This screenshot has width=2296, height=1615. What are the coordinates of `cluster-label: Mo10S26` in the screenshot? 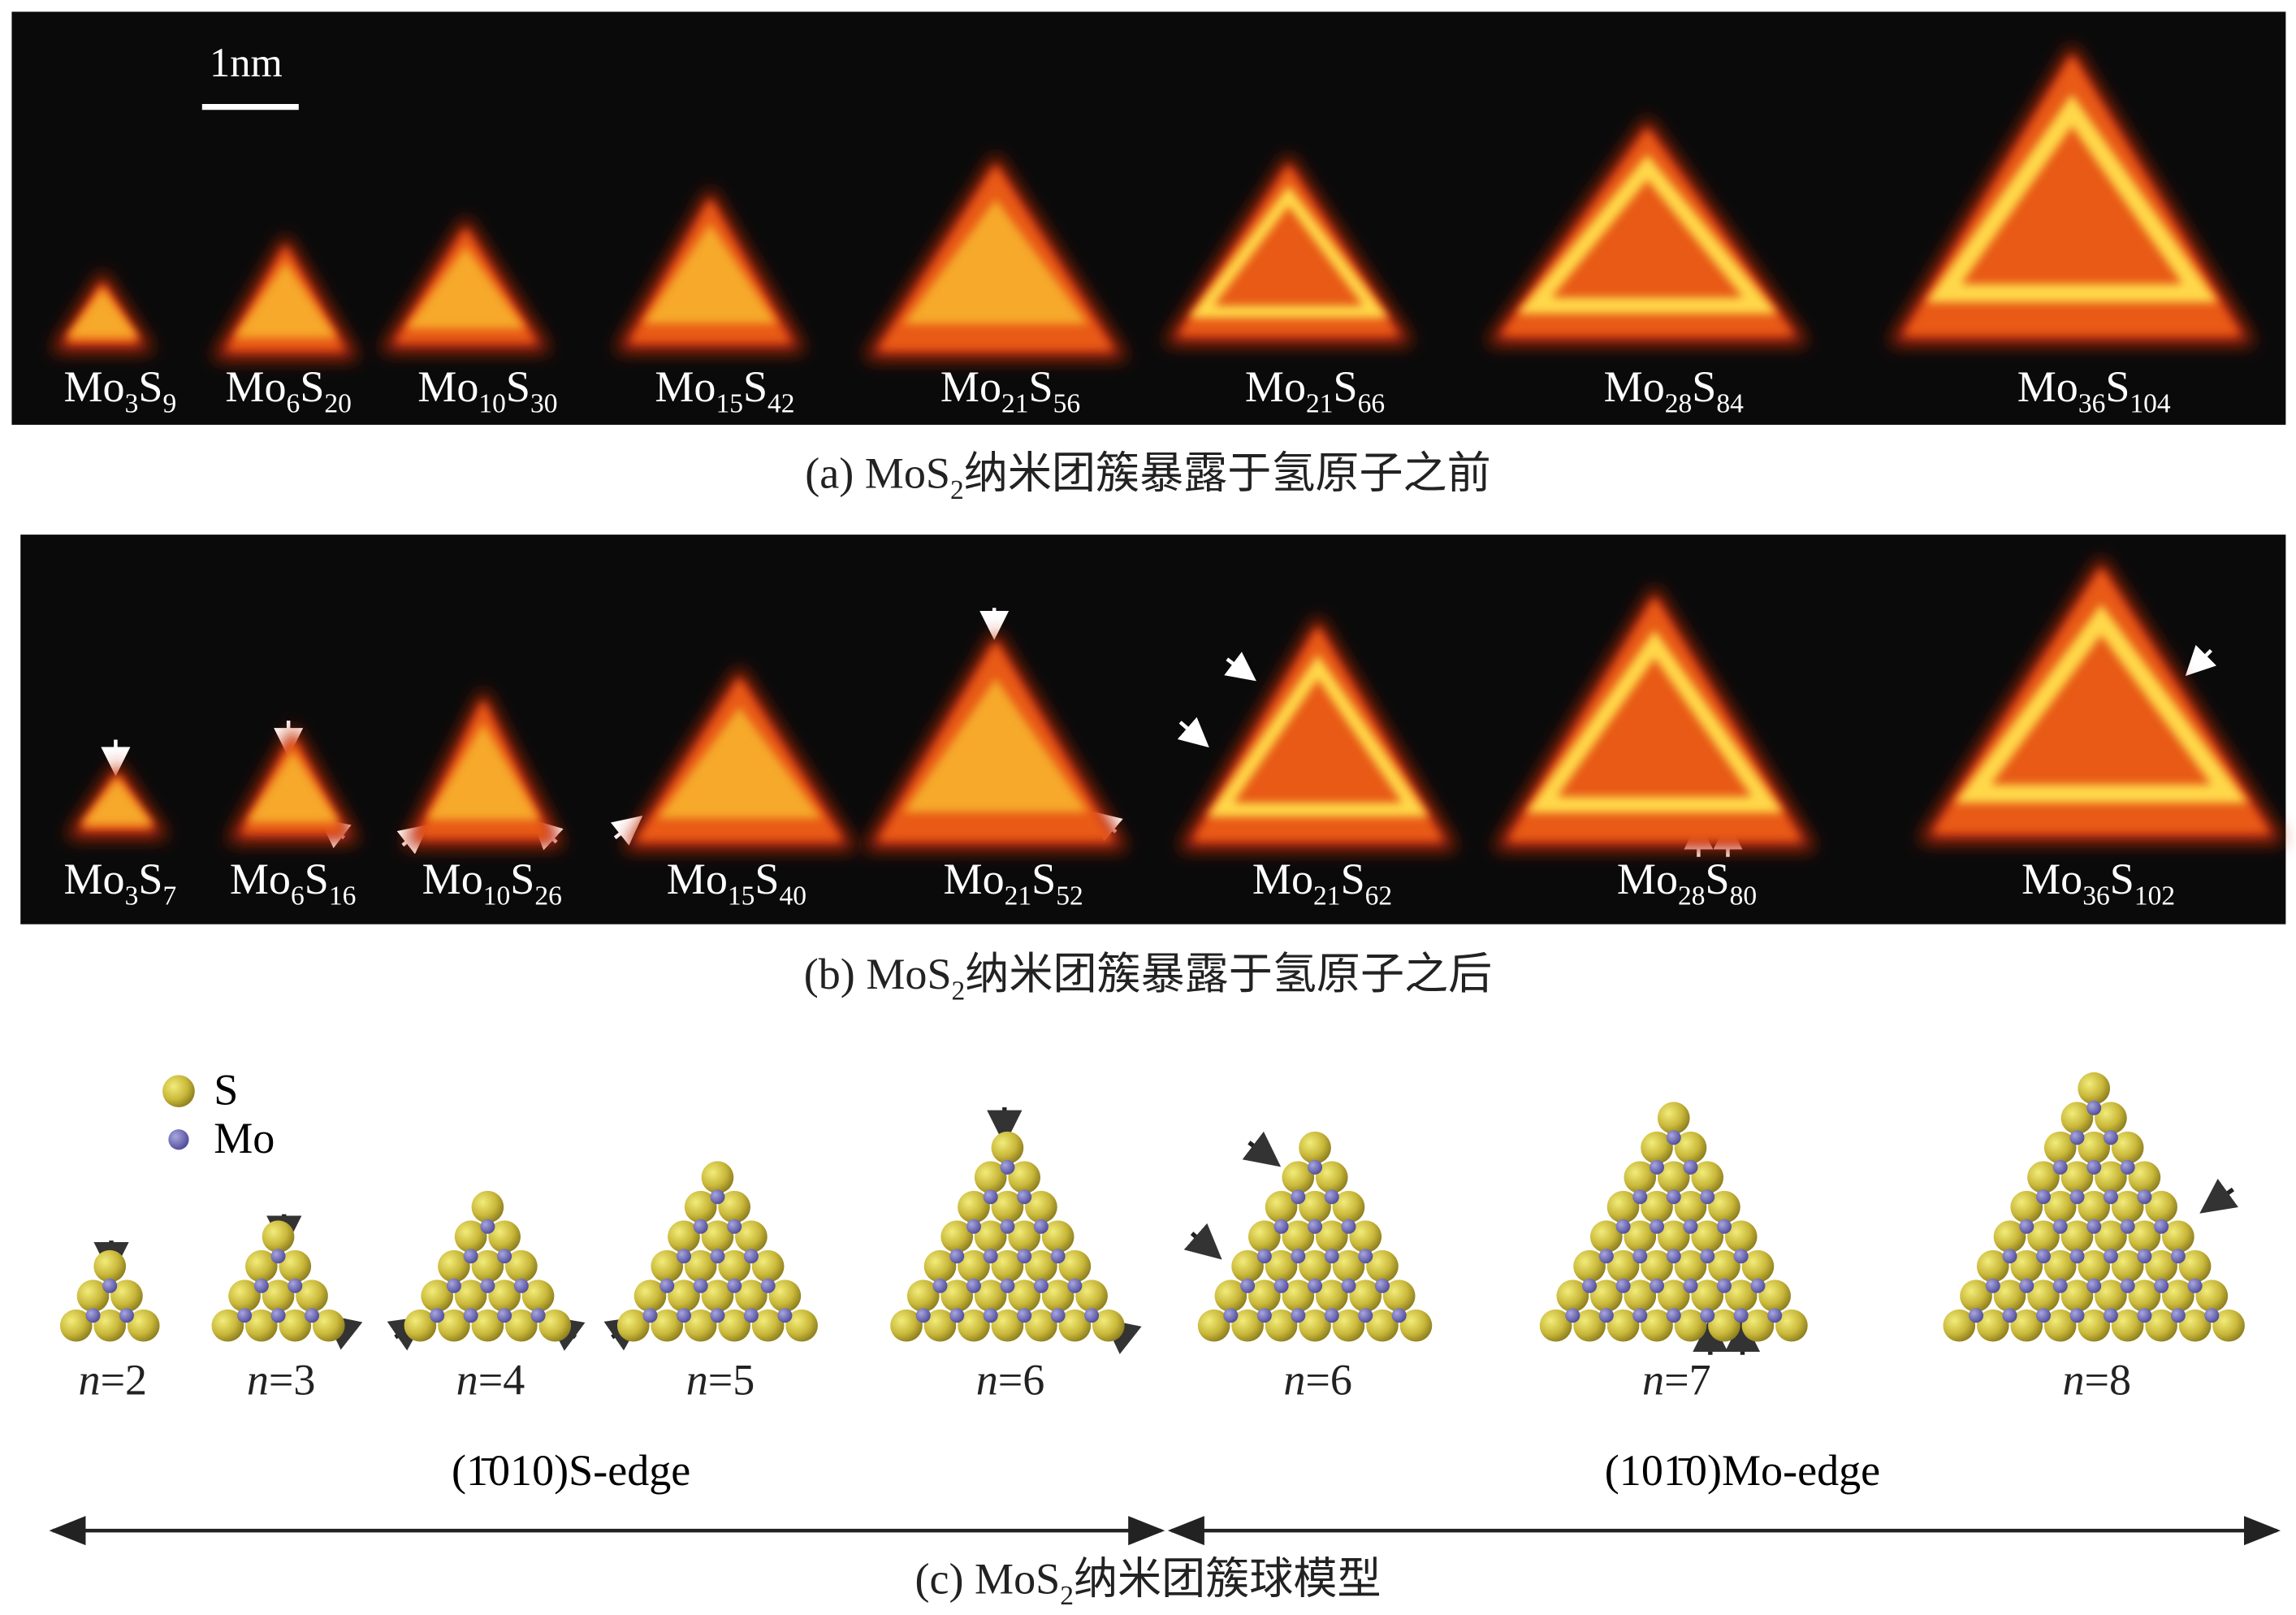 It's located at (492, 883).